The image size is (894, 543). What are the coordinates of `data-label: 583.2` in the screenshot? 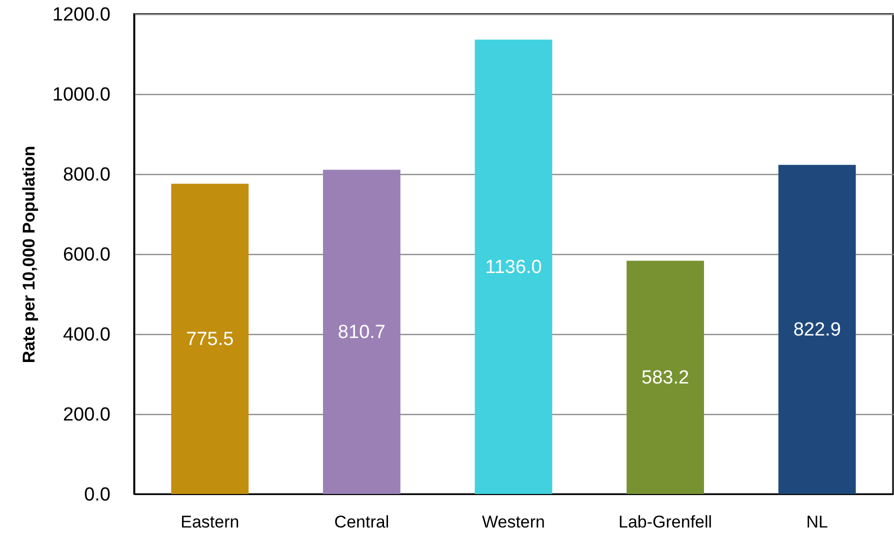 It's located at (666, 377).